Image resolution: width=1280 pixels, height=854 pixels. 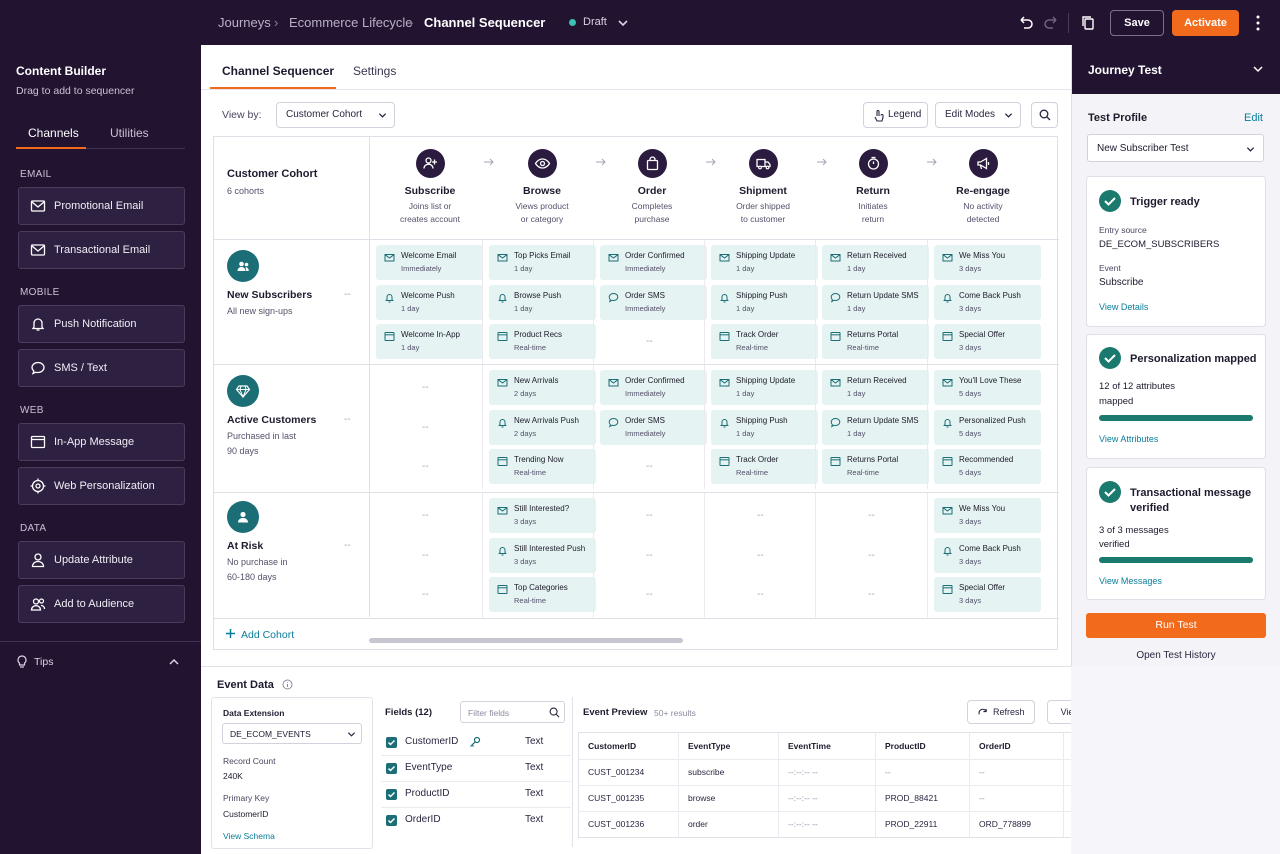 I want to click on stage-subscribe: Subscribe Joins list or creates account, so click(x=430, y=187).